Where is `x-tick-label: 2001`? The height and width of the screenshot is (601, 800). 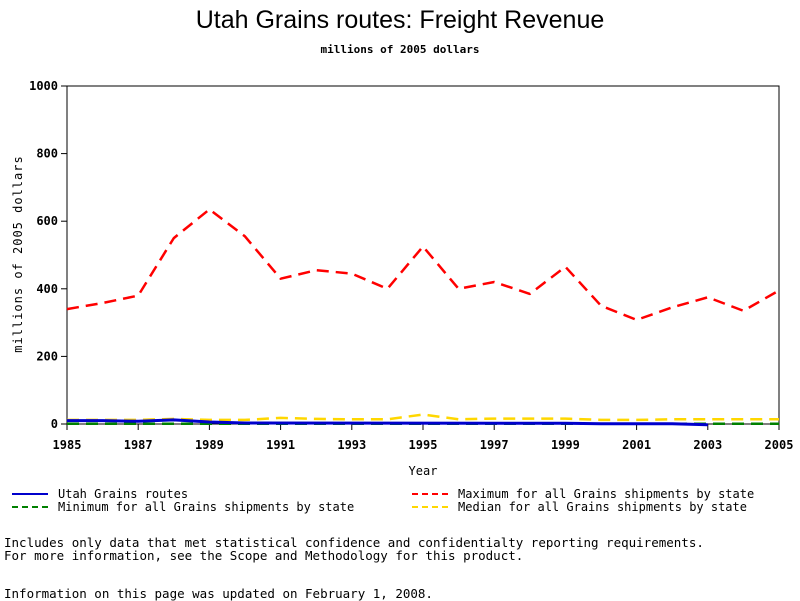
x-tick-label: 2001 is located at coordinates (636, 445).